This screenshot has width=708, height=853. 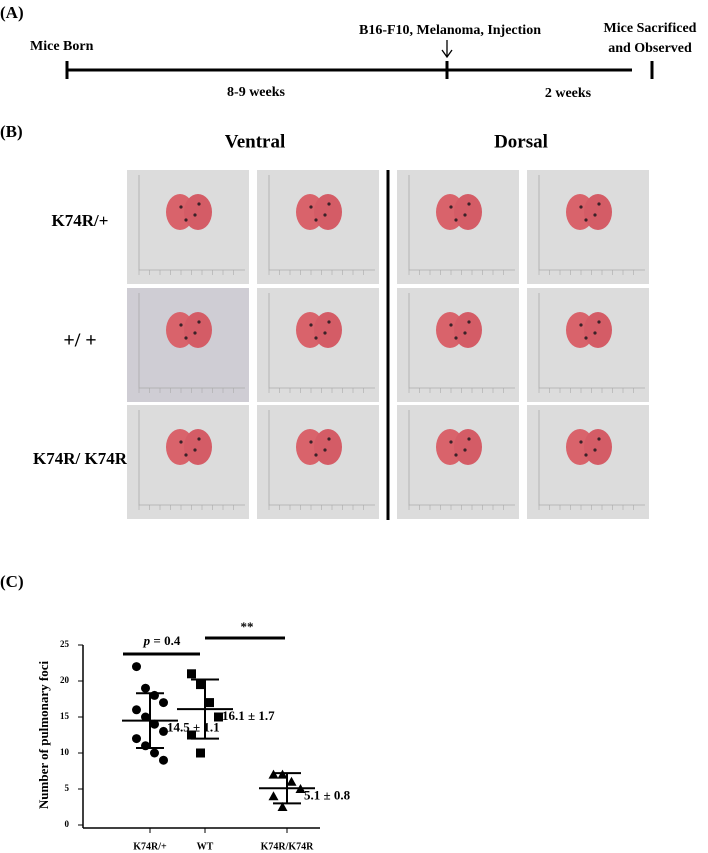 I want to click on y-tick-label: 15, so click(x=65, y=716).